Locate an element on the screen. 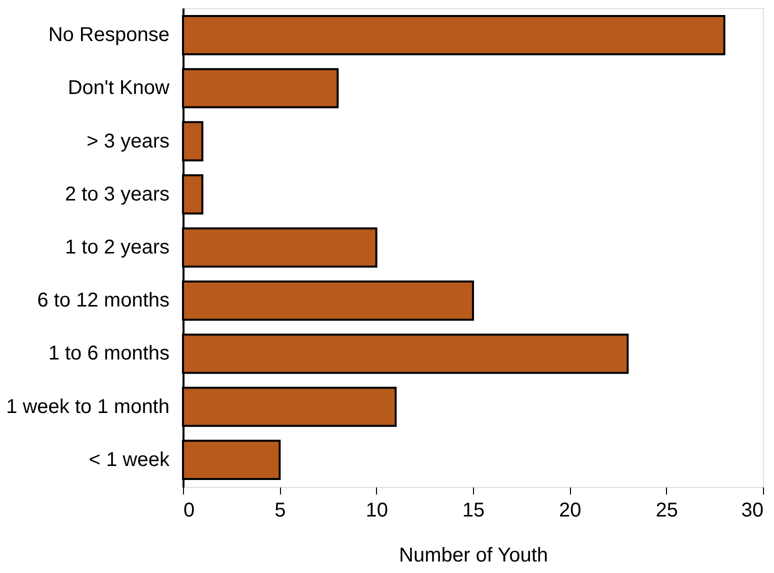 Image resolution: width=774 pixels, height=573 pixels. y-tick-label: 1 week to 1 month is located at coordinates (88, 407).